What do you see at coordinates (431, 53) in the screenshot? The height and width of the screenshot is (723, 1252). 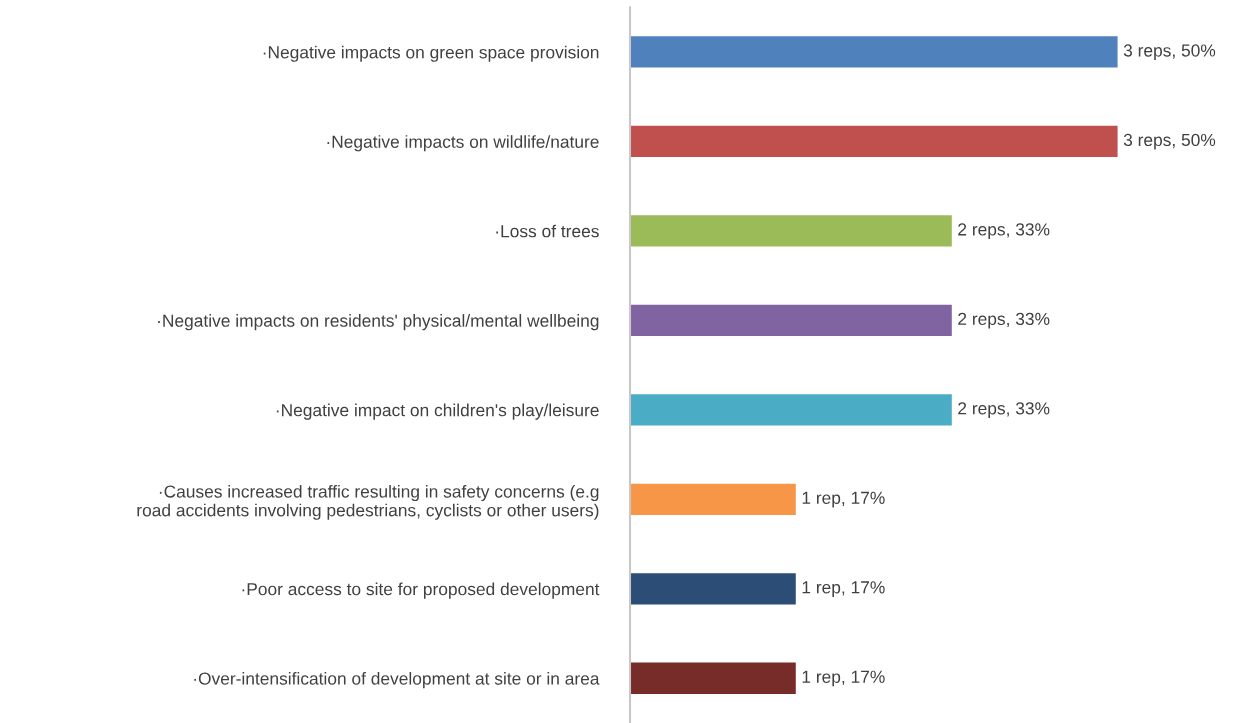 I see `y-tick-label: ·Negative impacts on green space provision` at bounding box center [431, 53].